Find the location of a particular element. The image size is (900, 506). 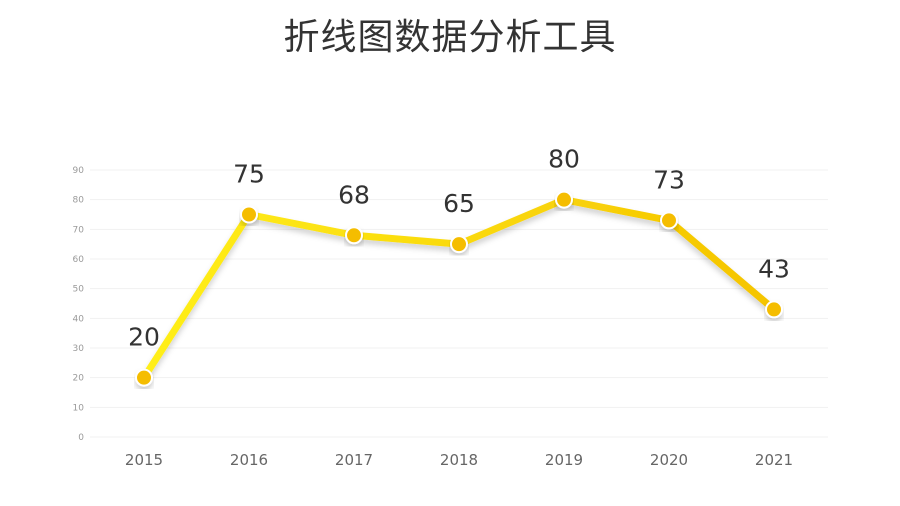

data-label: 75 is located at coordinates (249, 174).